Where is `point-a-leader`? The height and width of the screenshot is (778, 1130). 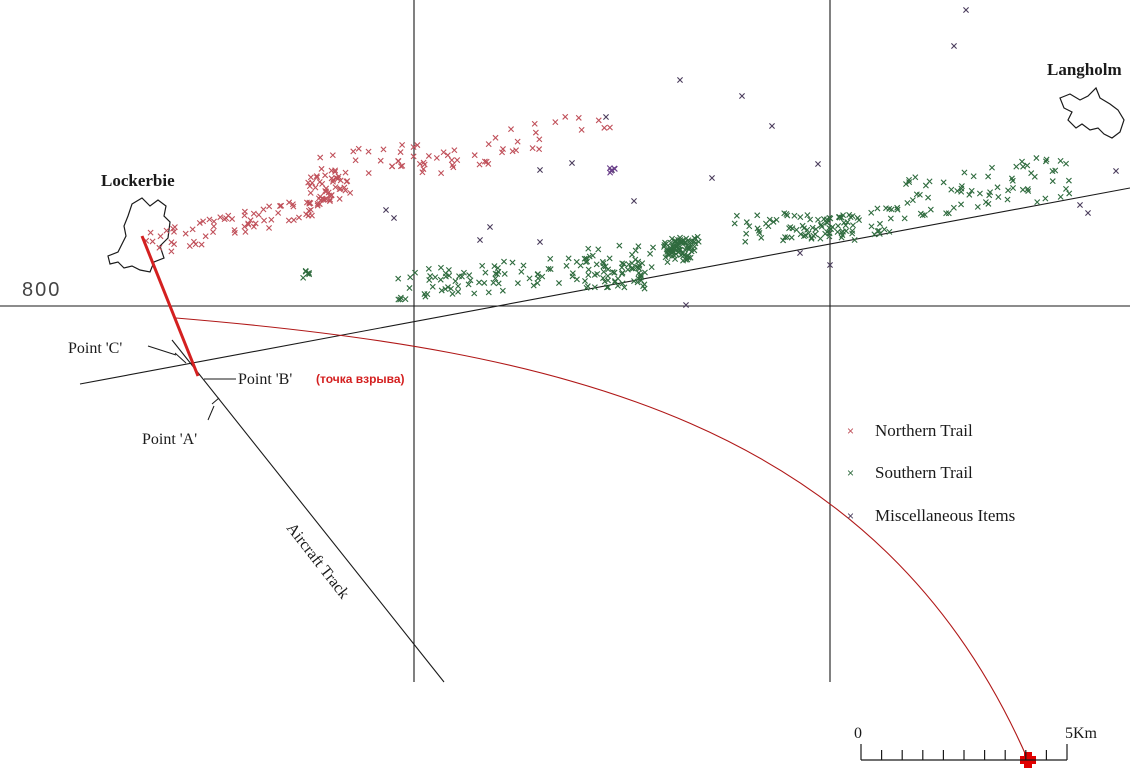
point-a-leader is located at coordinates (211, 413).